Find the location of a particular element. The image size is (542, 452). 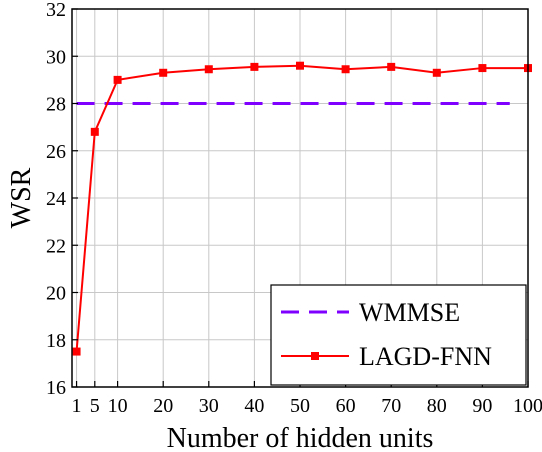

y-axis-title: WSR is located at coordinates (21, 197).